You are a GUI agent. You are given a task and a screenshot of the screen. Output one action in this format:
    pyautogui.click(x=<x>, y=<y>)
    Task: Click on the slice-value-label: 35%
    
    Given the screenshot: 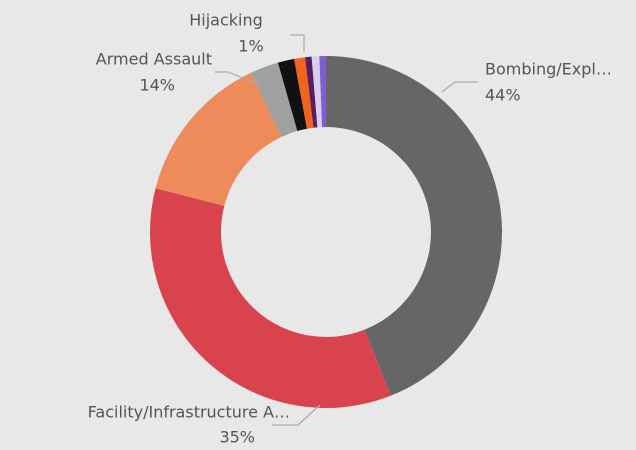 What is the action you would take?
    pyautogui.click(x=237, y=437)
    